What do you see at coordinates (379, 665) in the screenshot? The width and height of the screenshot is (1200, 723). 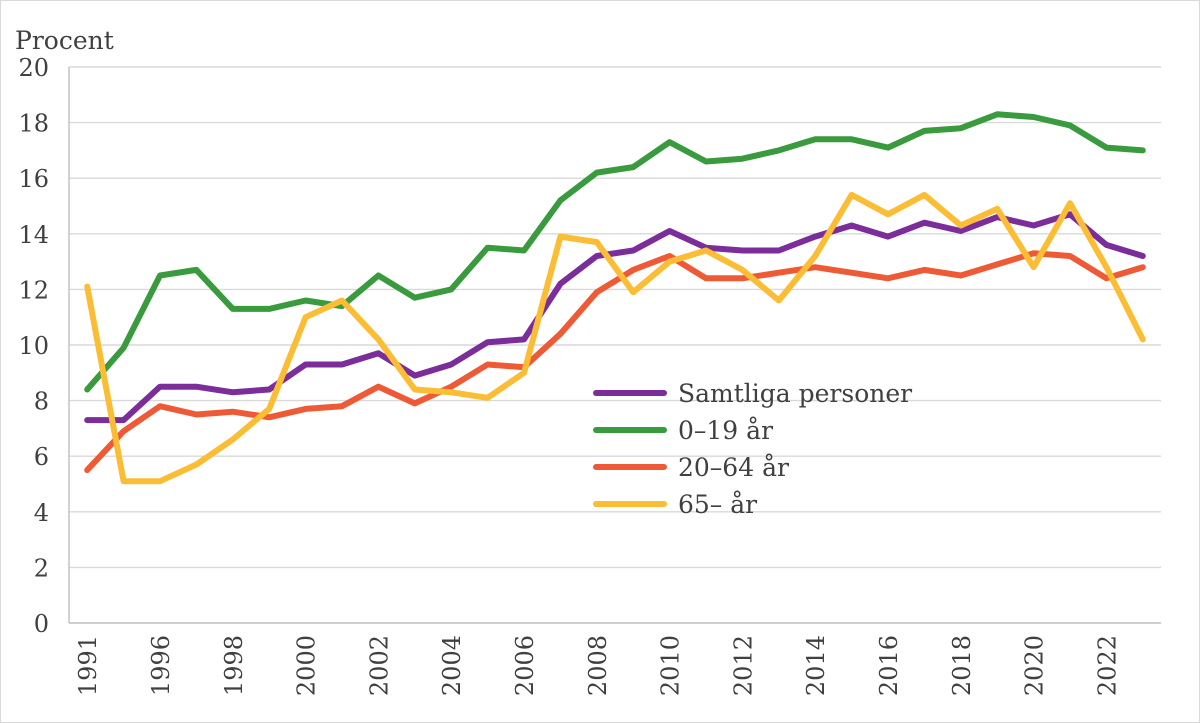 I see `x-tick-label: 2002` at bounding box center [379, 665].